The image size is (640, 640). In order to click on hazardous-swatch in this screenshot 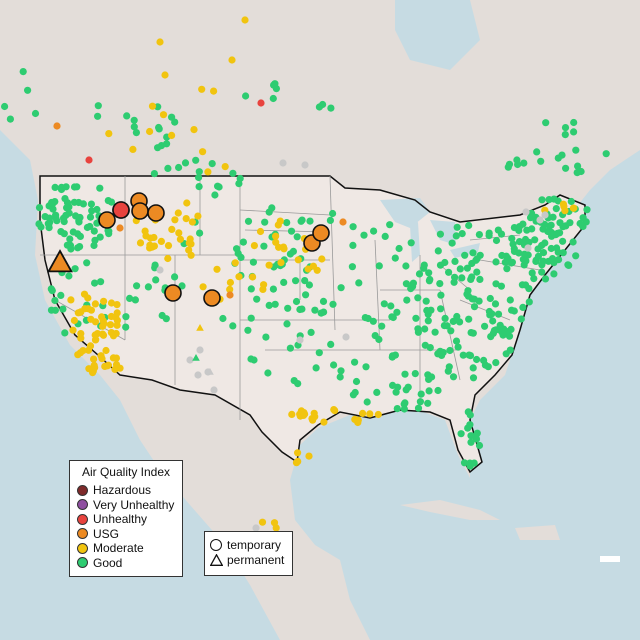, I will do `click(82, 490)`.